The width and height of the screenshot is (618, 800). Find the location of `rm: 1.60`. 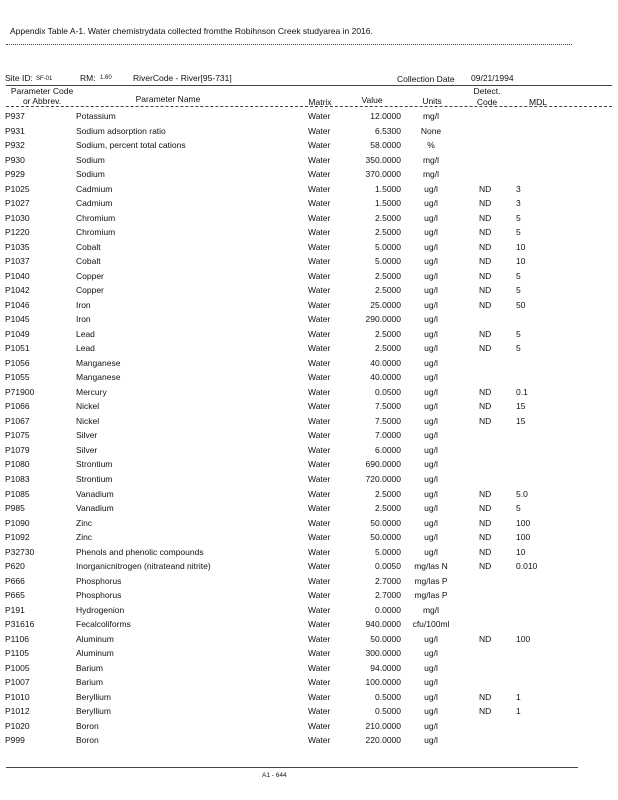

rm: 1.60 is located at coordinates (106, 78).